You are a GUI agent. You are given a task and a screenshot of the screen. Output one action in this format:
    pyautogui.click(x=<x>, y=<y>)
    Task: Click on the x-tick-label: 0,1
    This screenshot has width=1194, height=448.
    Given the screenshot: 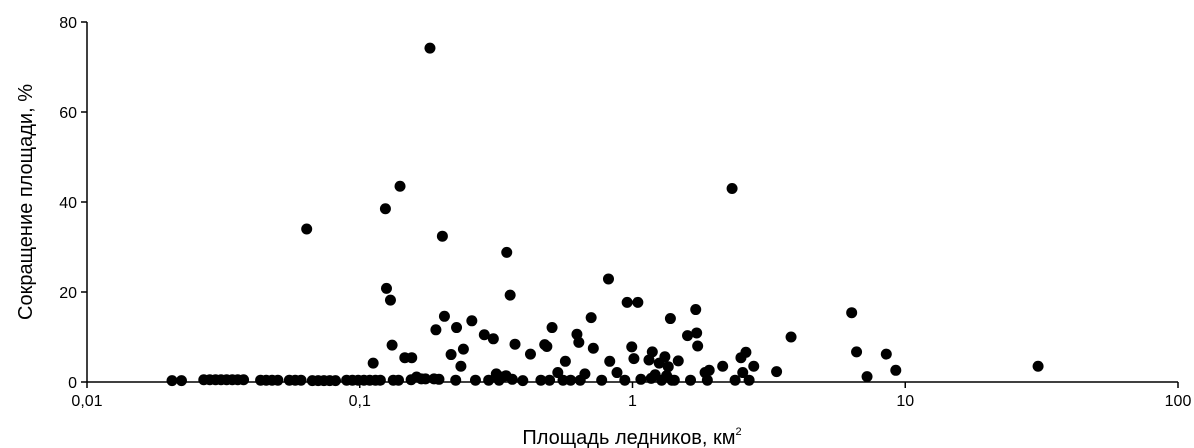 What is the action you would take?
    pyautogui.click(x=360, y=401)
    